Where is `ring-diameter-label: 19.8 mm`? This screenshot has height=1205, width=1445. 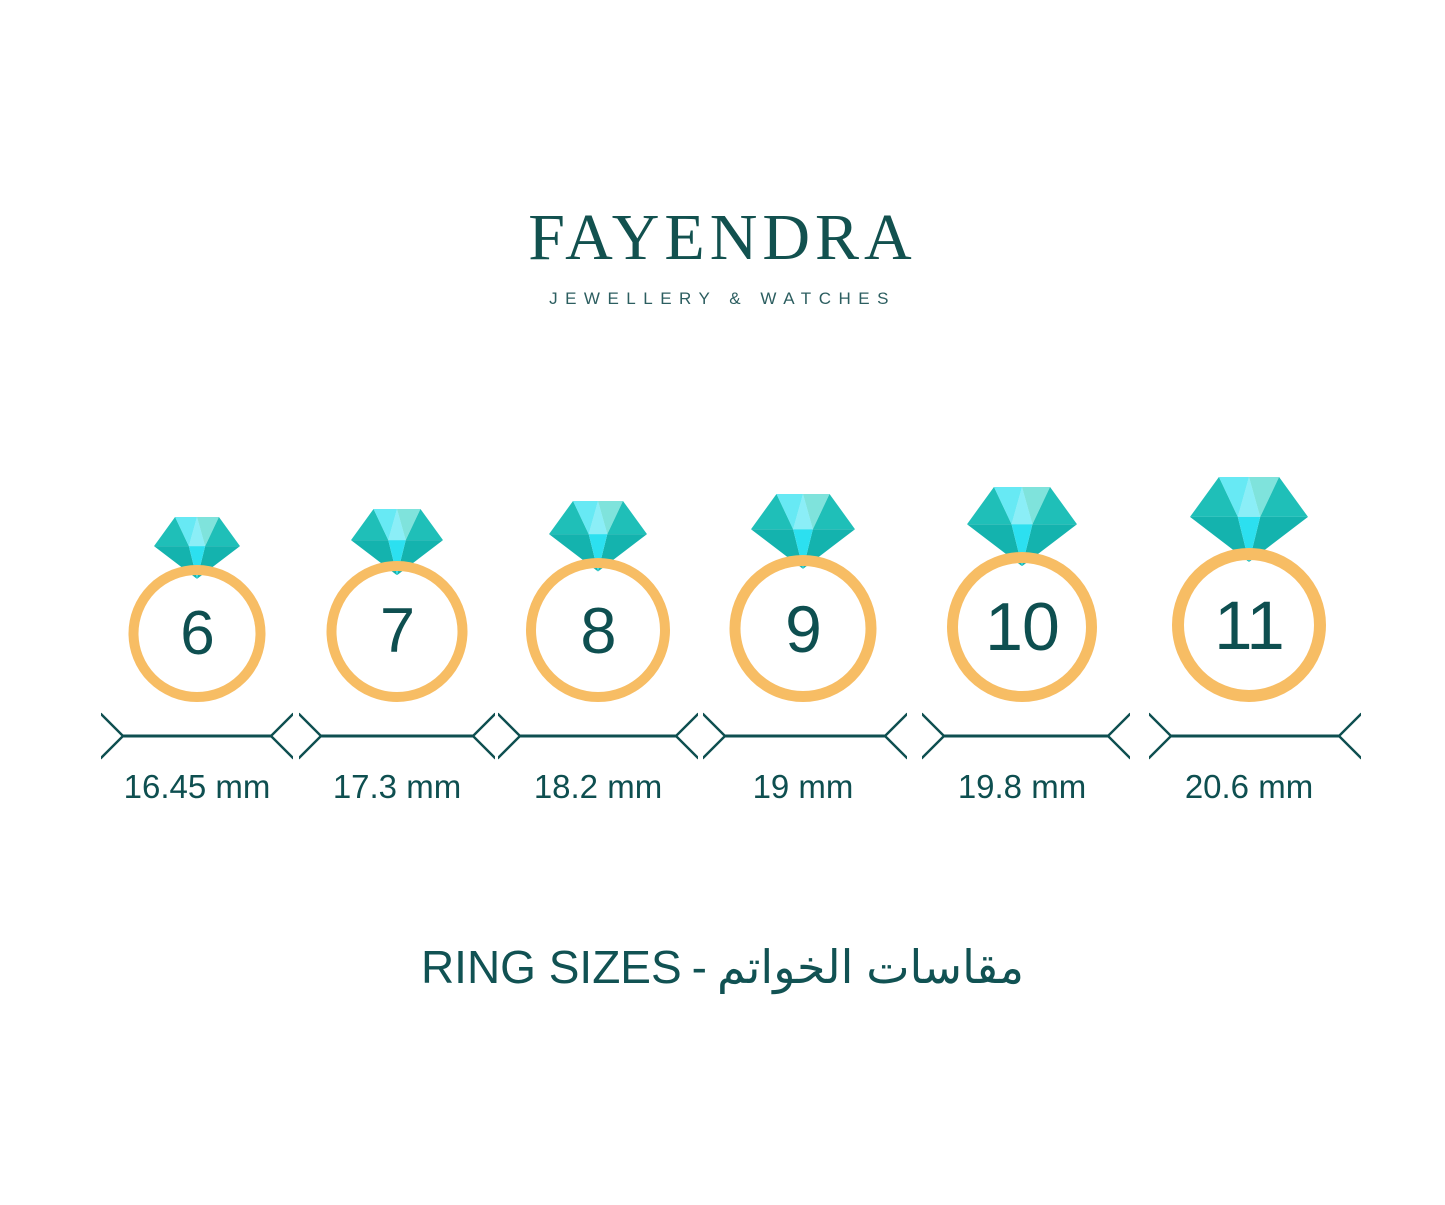 ring-diameter-label: 19.8 mm is located at coordinates (1022, 786).